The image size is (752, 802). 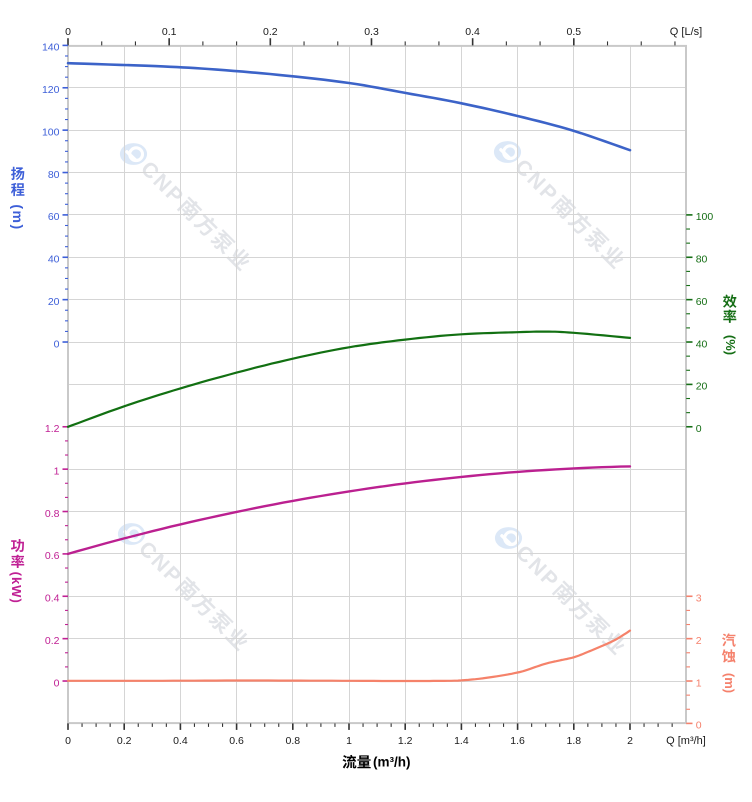 I want to click on svg-text: Q [m³/h], so click(x=686, y=741).